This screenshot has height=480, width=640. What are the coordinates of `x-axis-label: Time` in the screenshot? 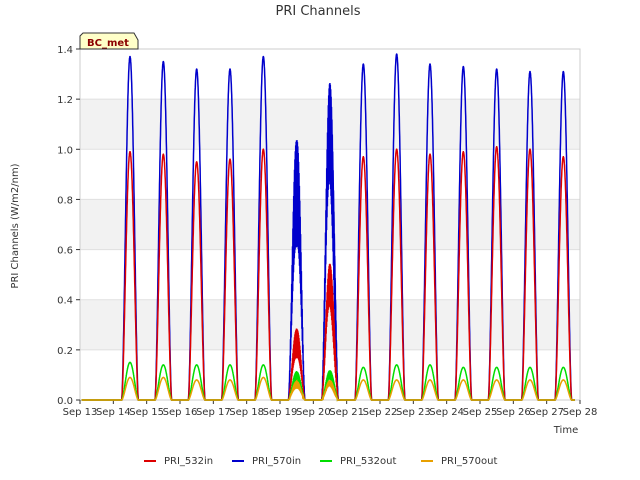 It's located at (565, 430).